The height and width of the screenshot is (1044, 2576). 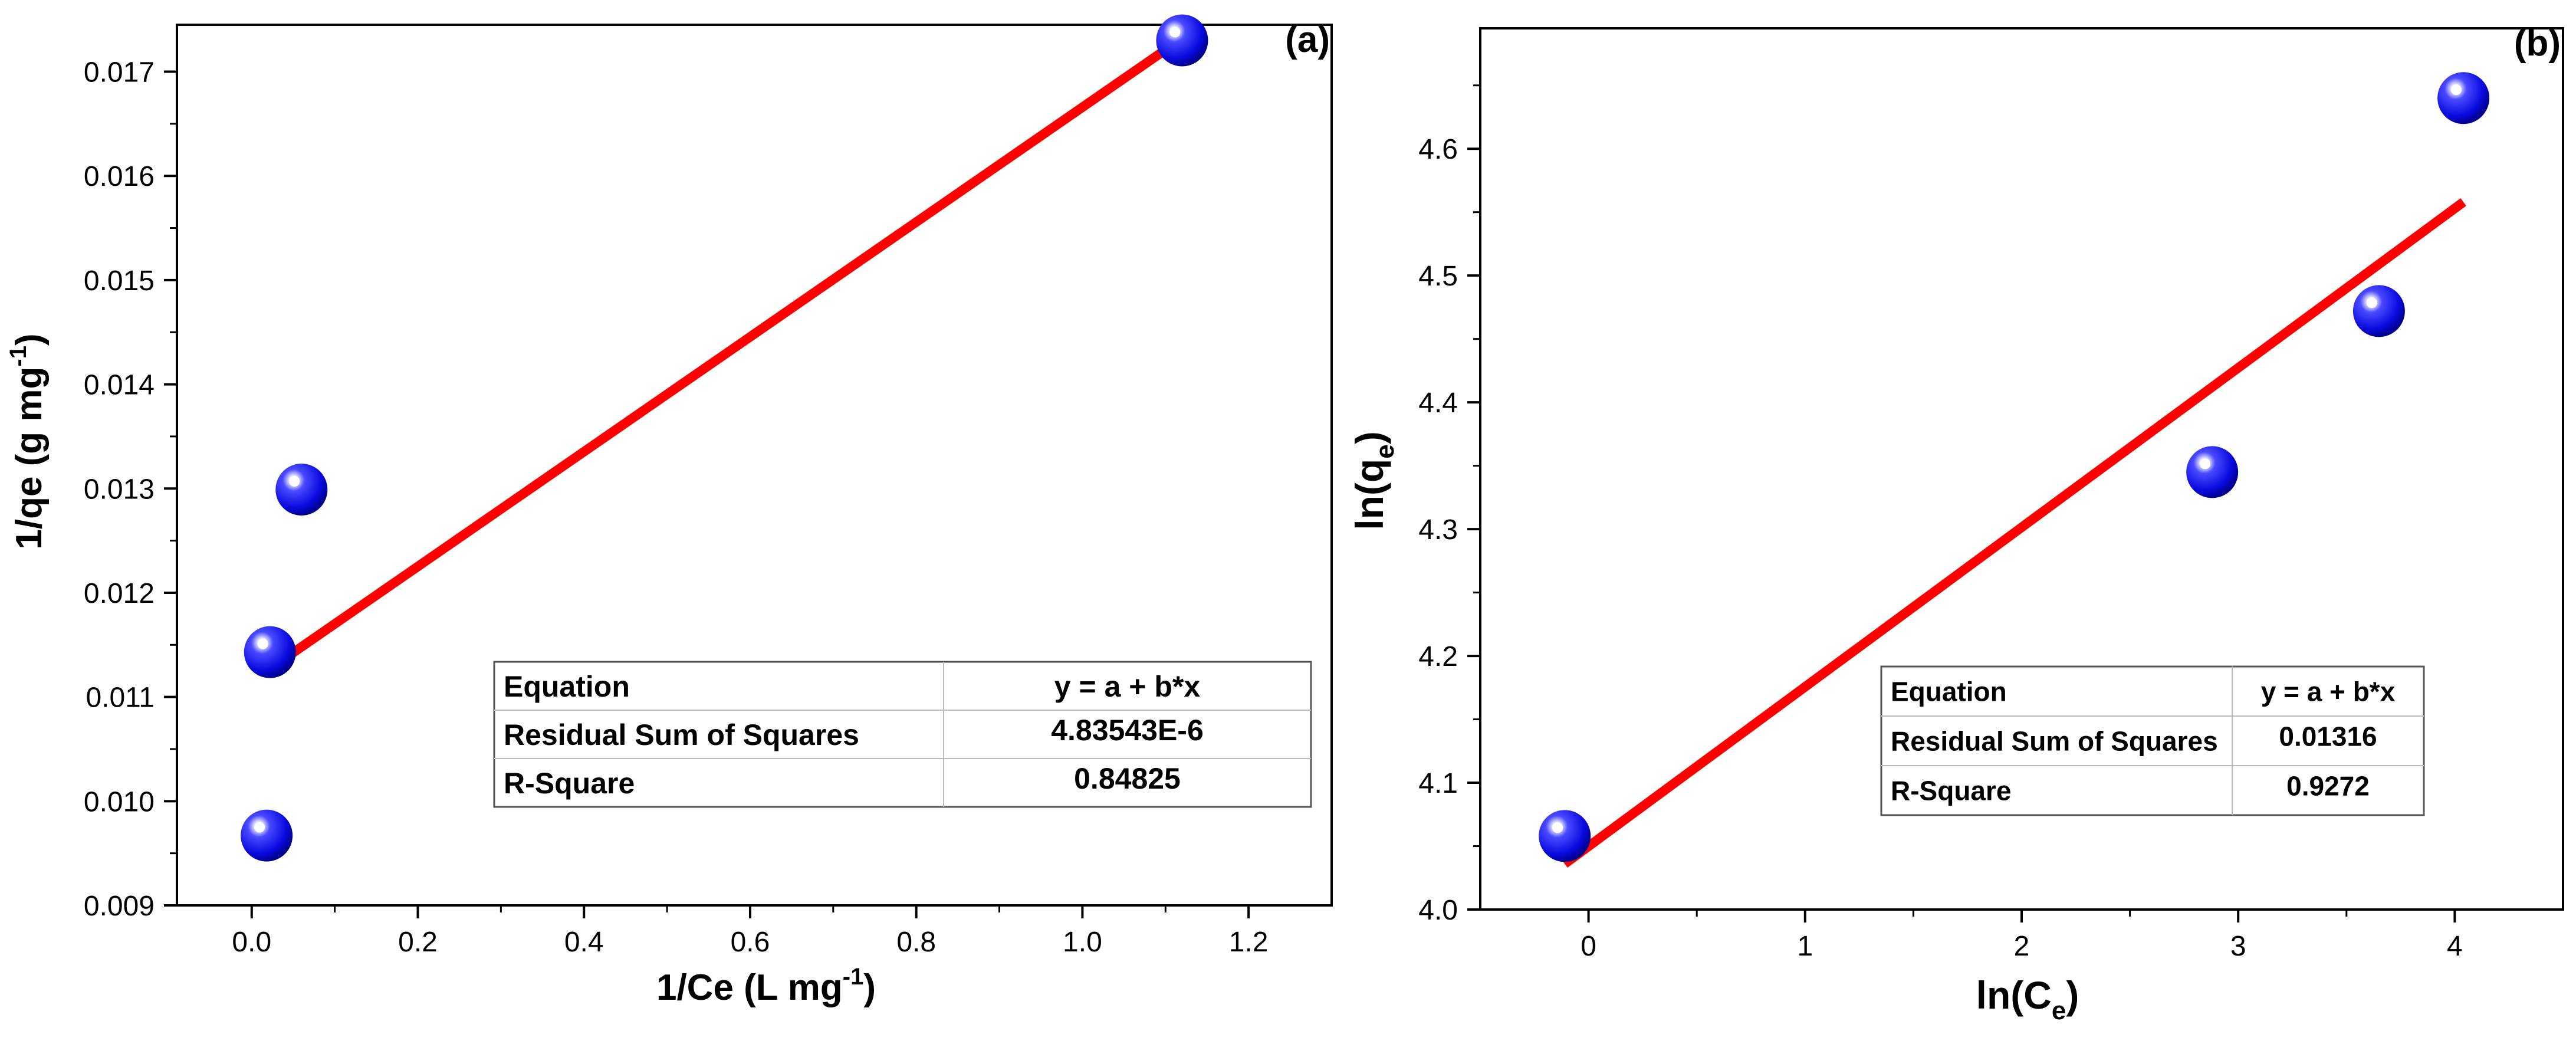 What do you see at coordinates (121, 698) in the screenshot?
I see `y-tick-label: 0.011` at bounding box center [121, 698].